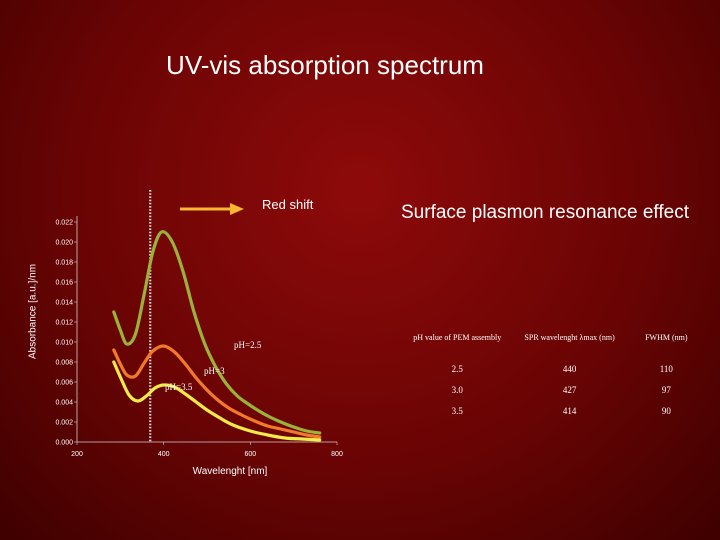 The image size is (720, 540). I want to click on x-tick-label: 600, so click(250, 454).